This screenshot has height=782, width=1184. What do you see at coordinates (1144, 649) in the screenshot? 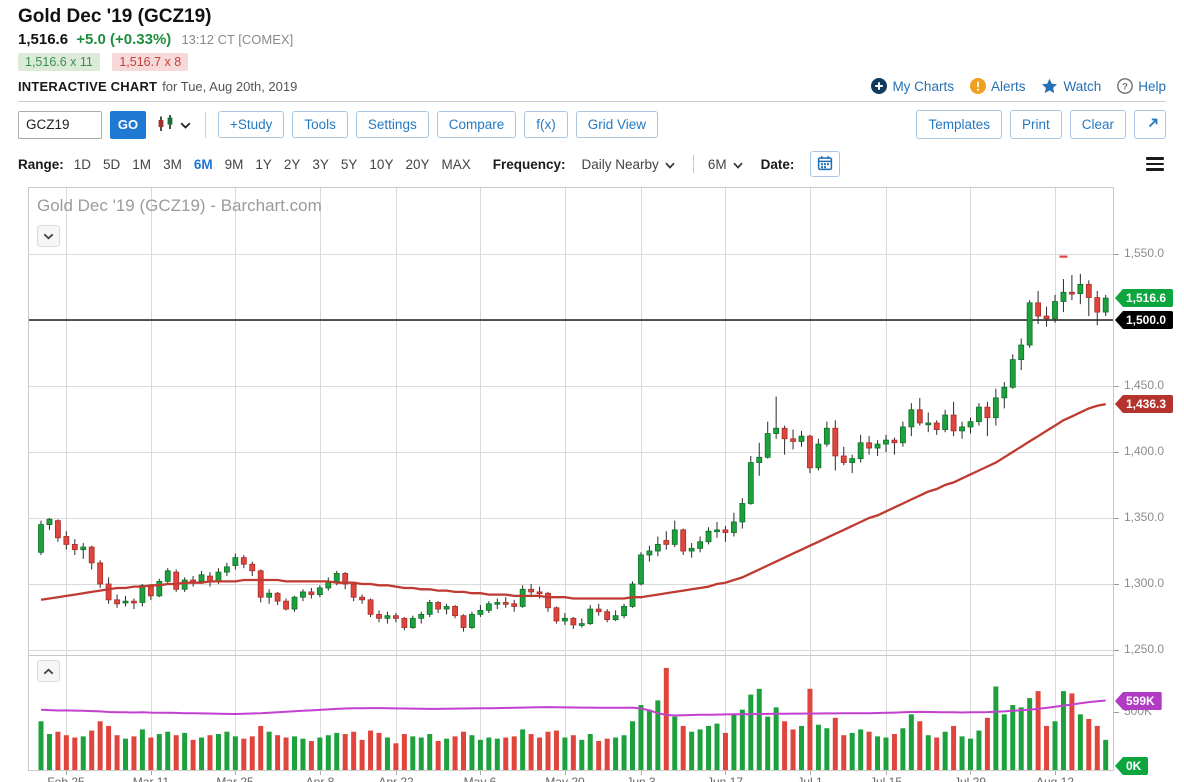
I see `price-axis-label: 1,250.0` at bounding box center [1144, 649].